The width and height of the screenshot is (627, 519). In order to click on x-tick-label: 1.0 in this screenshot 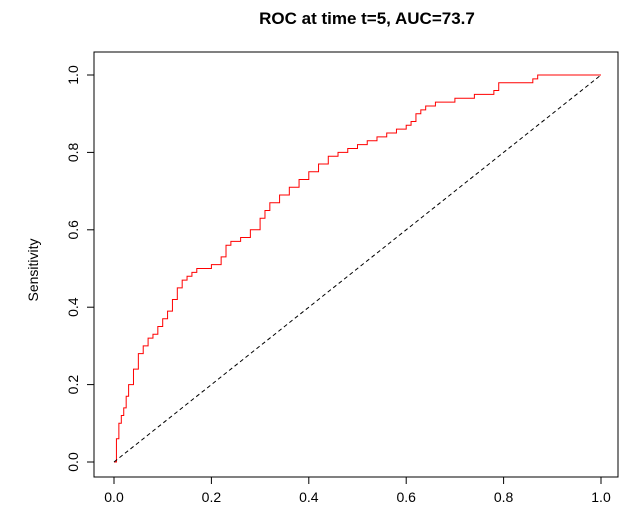, I will do `click(601, 497)`.